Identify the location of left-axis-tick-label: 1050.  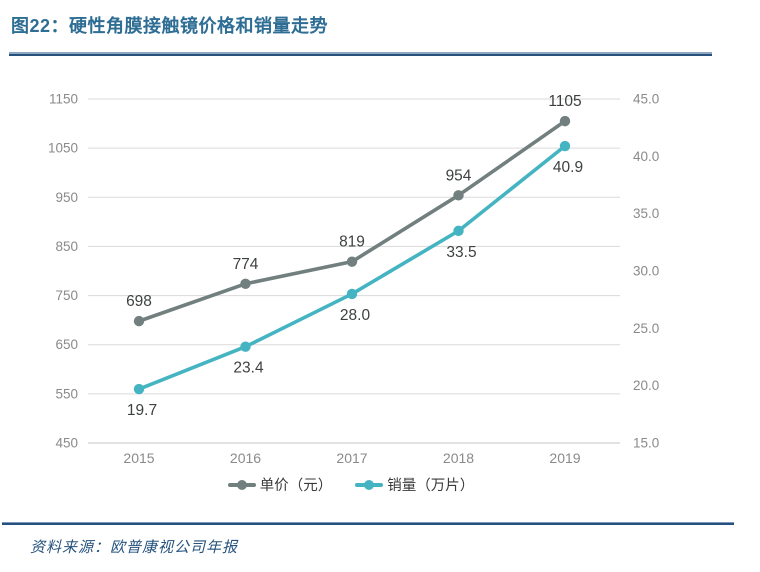
(63, 148).